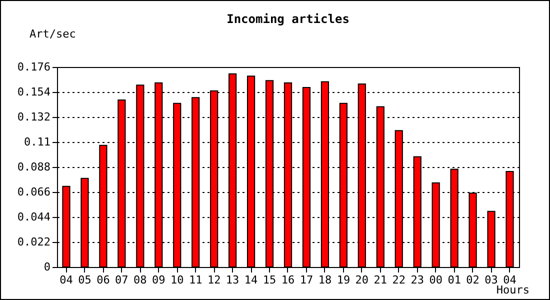 This screenshot has height=300, width=550. What do you see at coordinates (140, 280) in the screenshot?
I see `x-tick-label: 08` at bounding box center [140, 280].